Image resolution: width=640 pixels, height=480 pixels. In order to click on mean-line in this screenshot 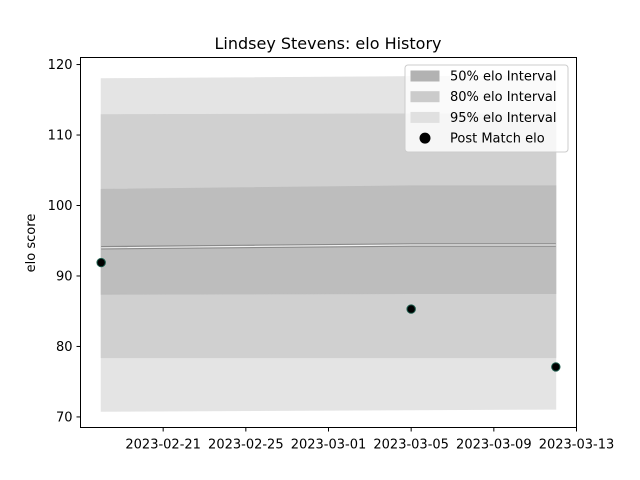, I will do `click(328, 246)`.